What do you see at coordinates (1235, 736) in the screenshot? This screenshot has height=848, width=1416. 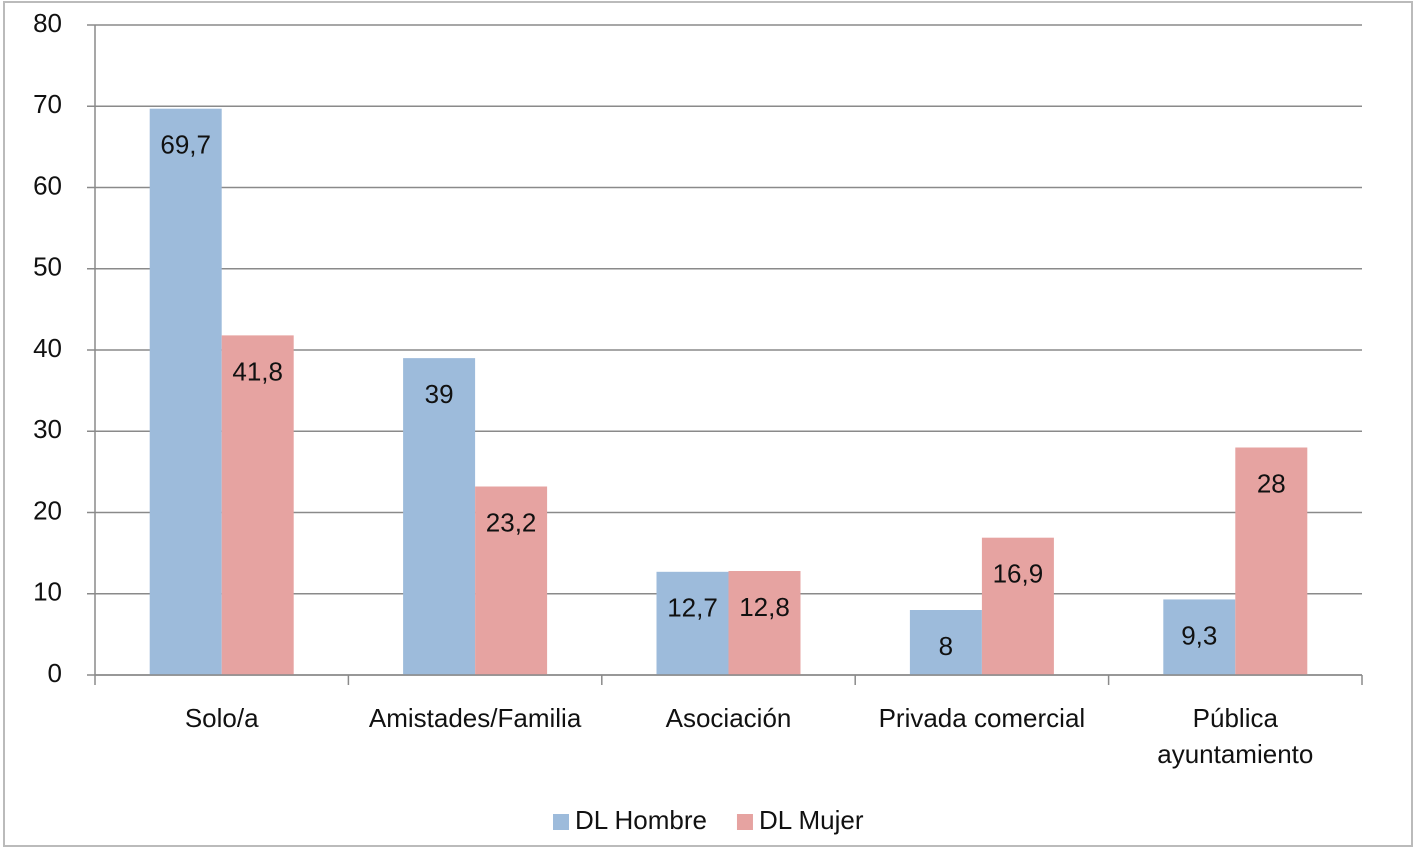 I see `x-tick-label: Pública ayuntamiento` at bounding box center [1235, 736].